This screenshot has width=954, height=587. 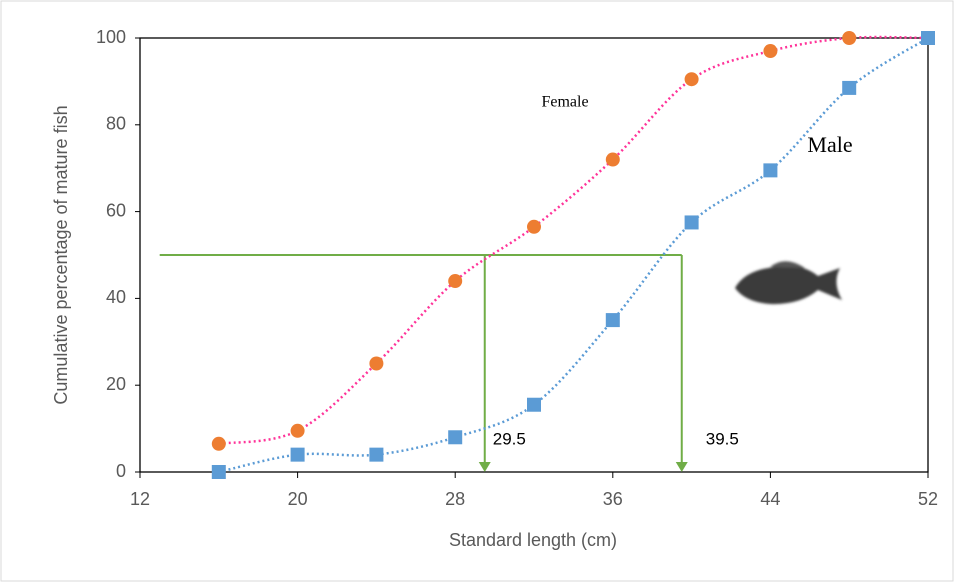 I want to click on series-label: Male, so click(x=829, y=144).